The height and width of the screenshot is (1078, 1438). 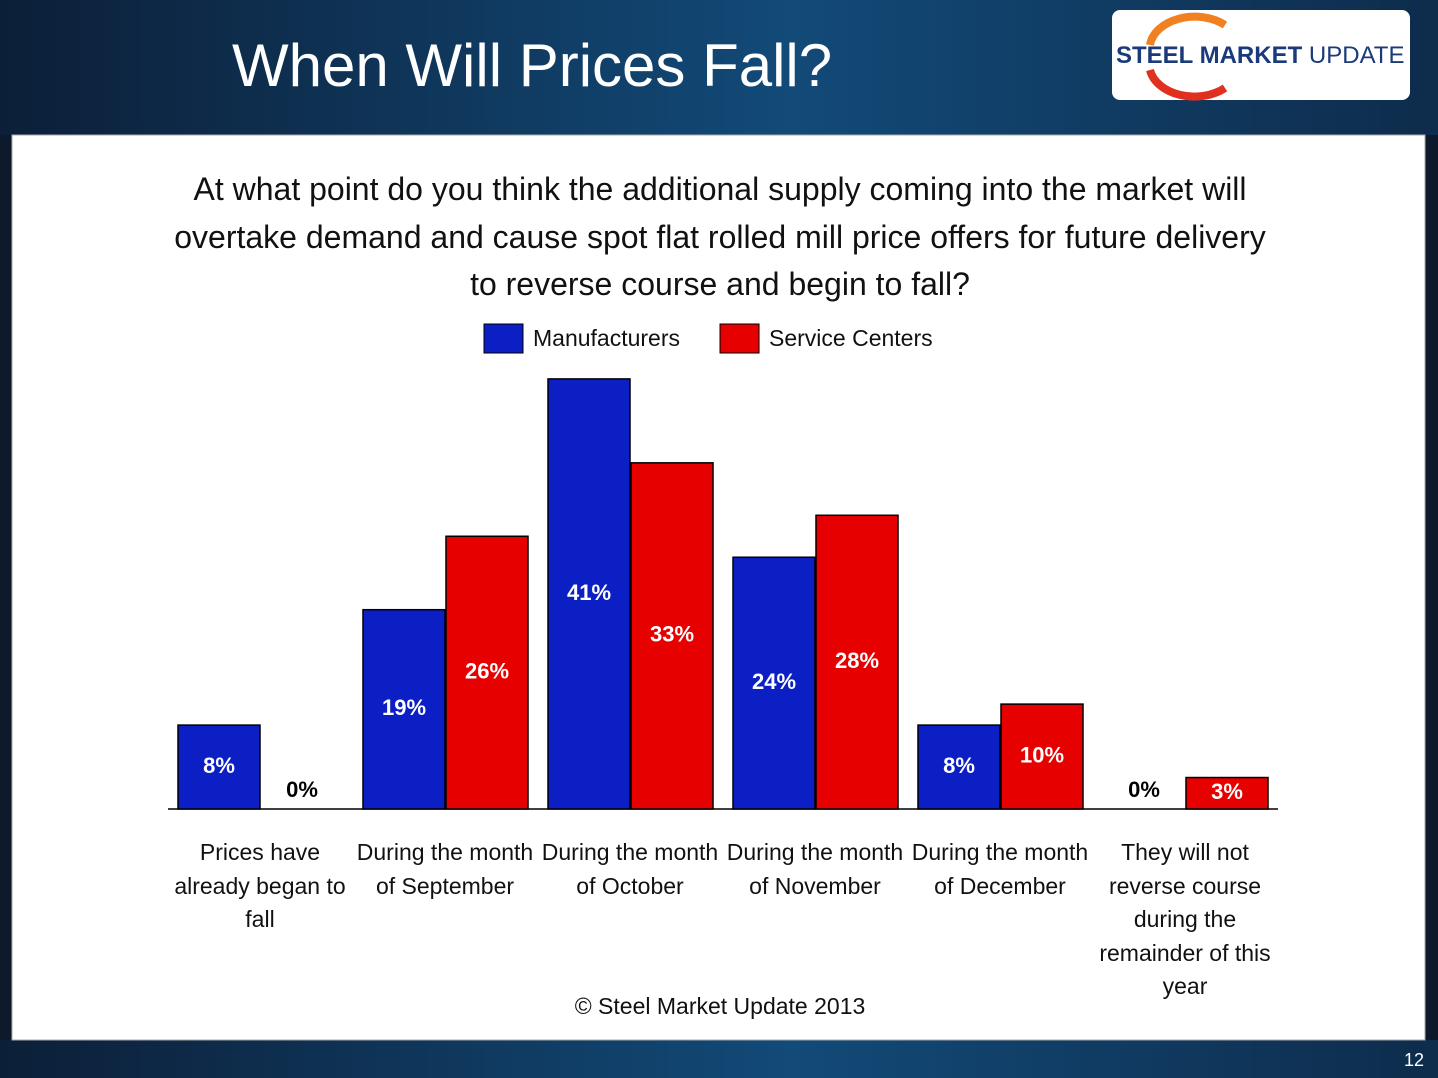 I want to click on logo-light: UPDATE, so click(x=1357, y=55).